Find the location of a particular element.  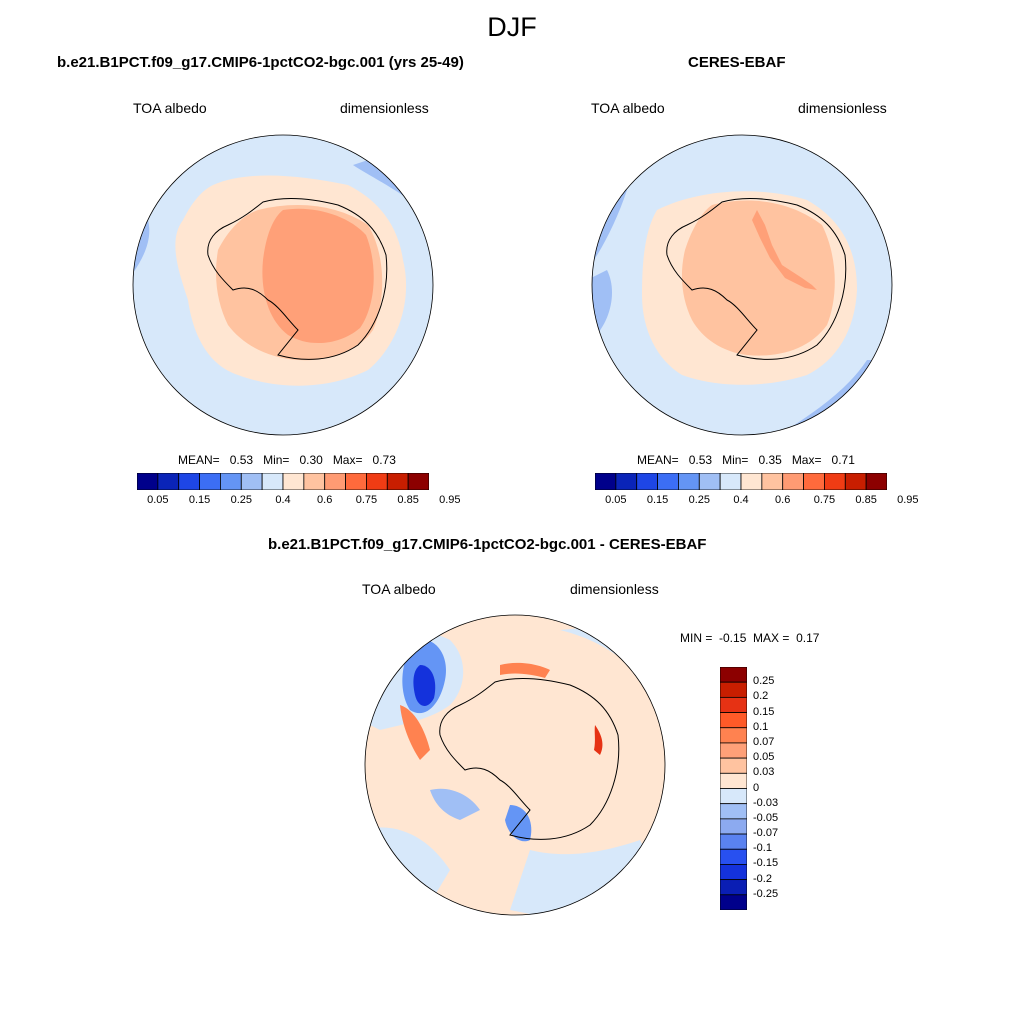

colorbar-tick-label: 0.03 is located at coordinates (764, 772).